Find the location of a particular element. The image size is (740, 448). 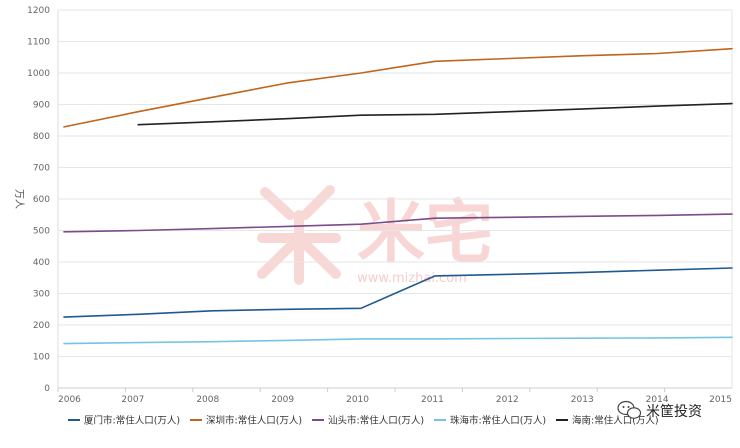

y-tick-label: 100 is located at coordinates (41, 358).